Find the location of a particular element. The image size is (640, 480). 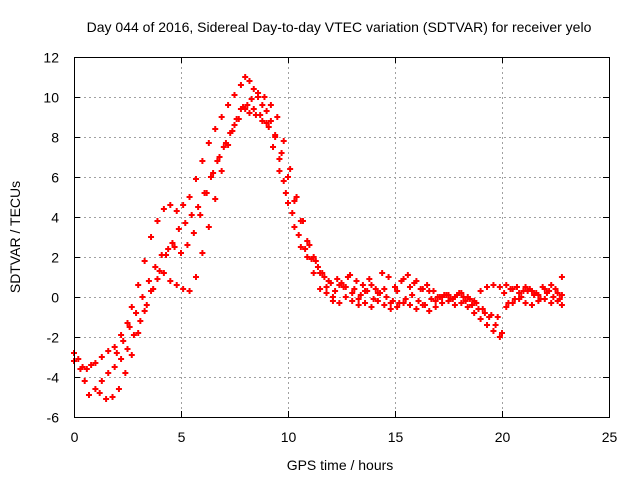

x-tick-label: 15 is located at coordinates (396, 437).